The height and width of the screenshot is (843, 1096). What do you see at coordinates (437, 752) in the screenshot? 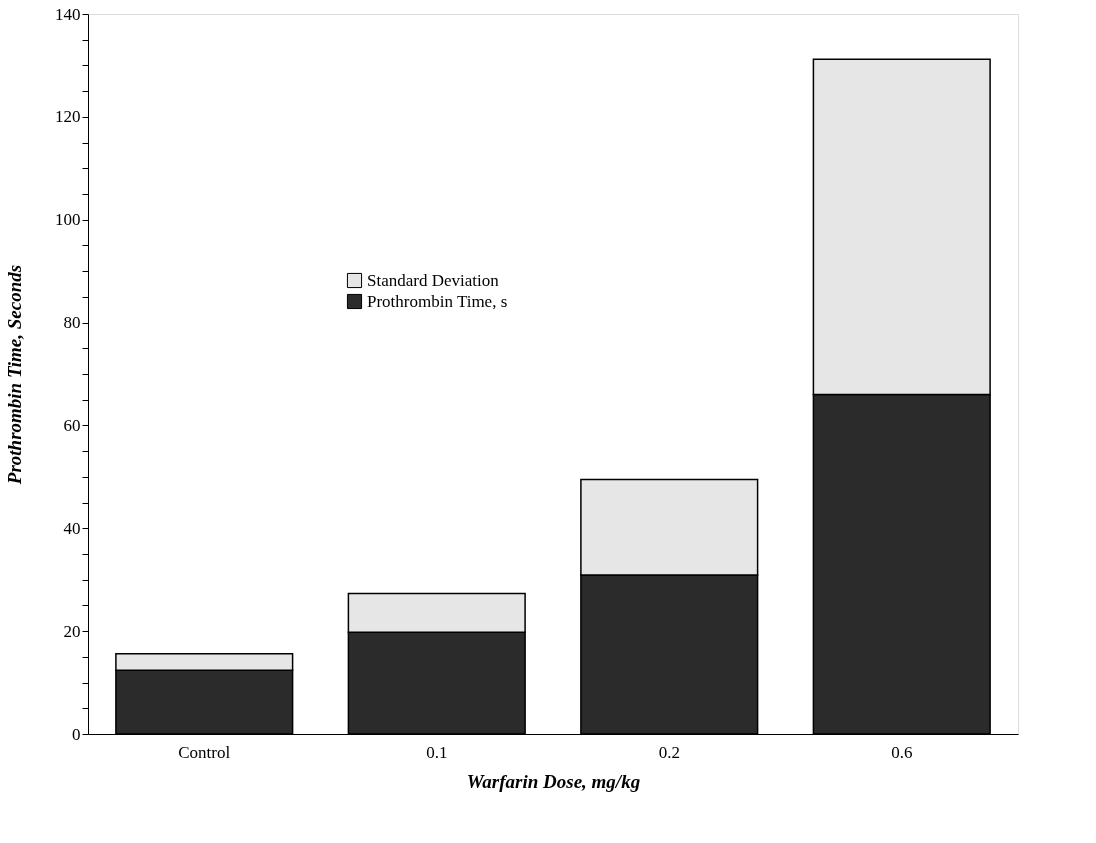
I see `x-tick-label: 0.1` at bounding box center [437, 752].